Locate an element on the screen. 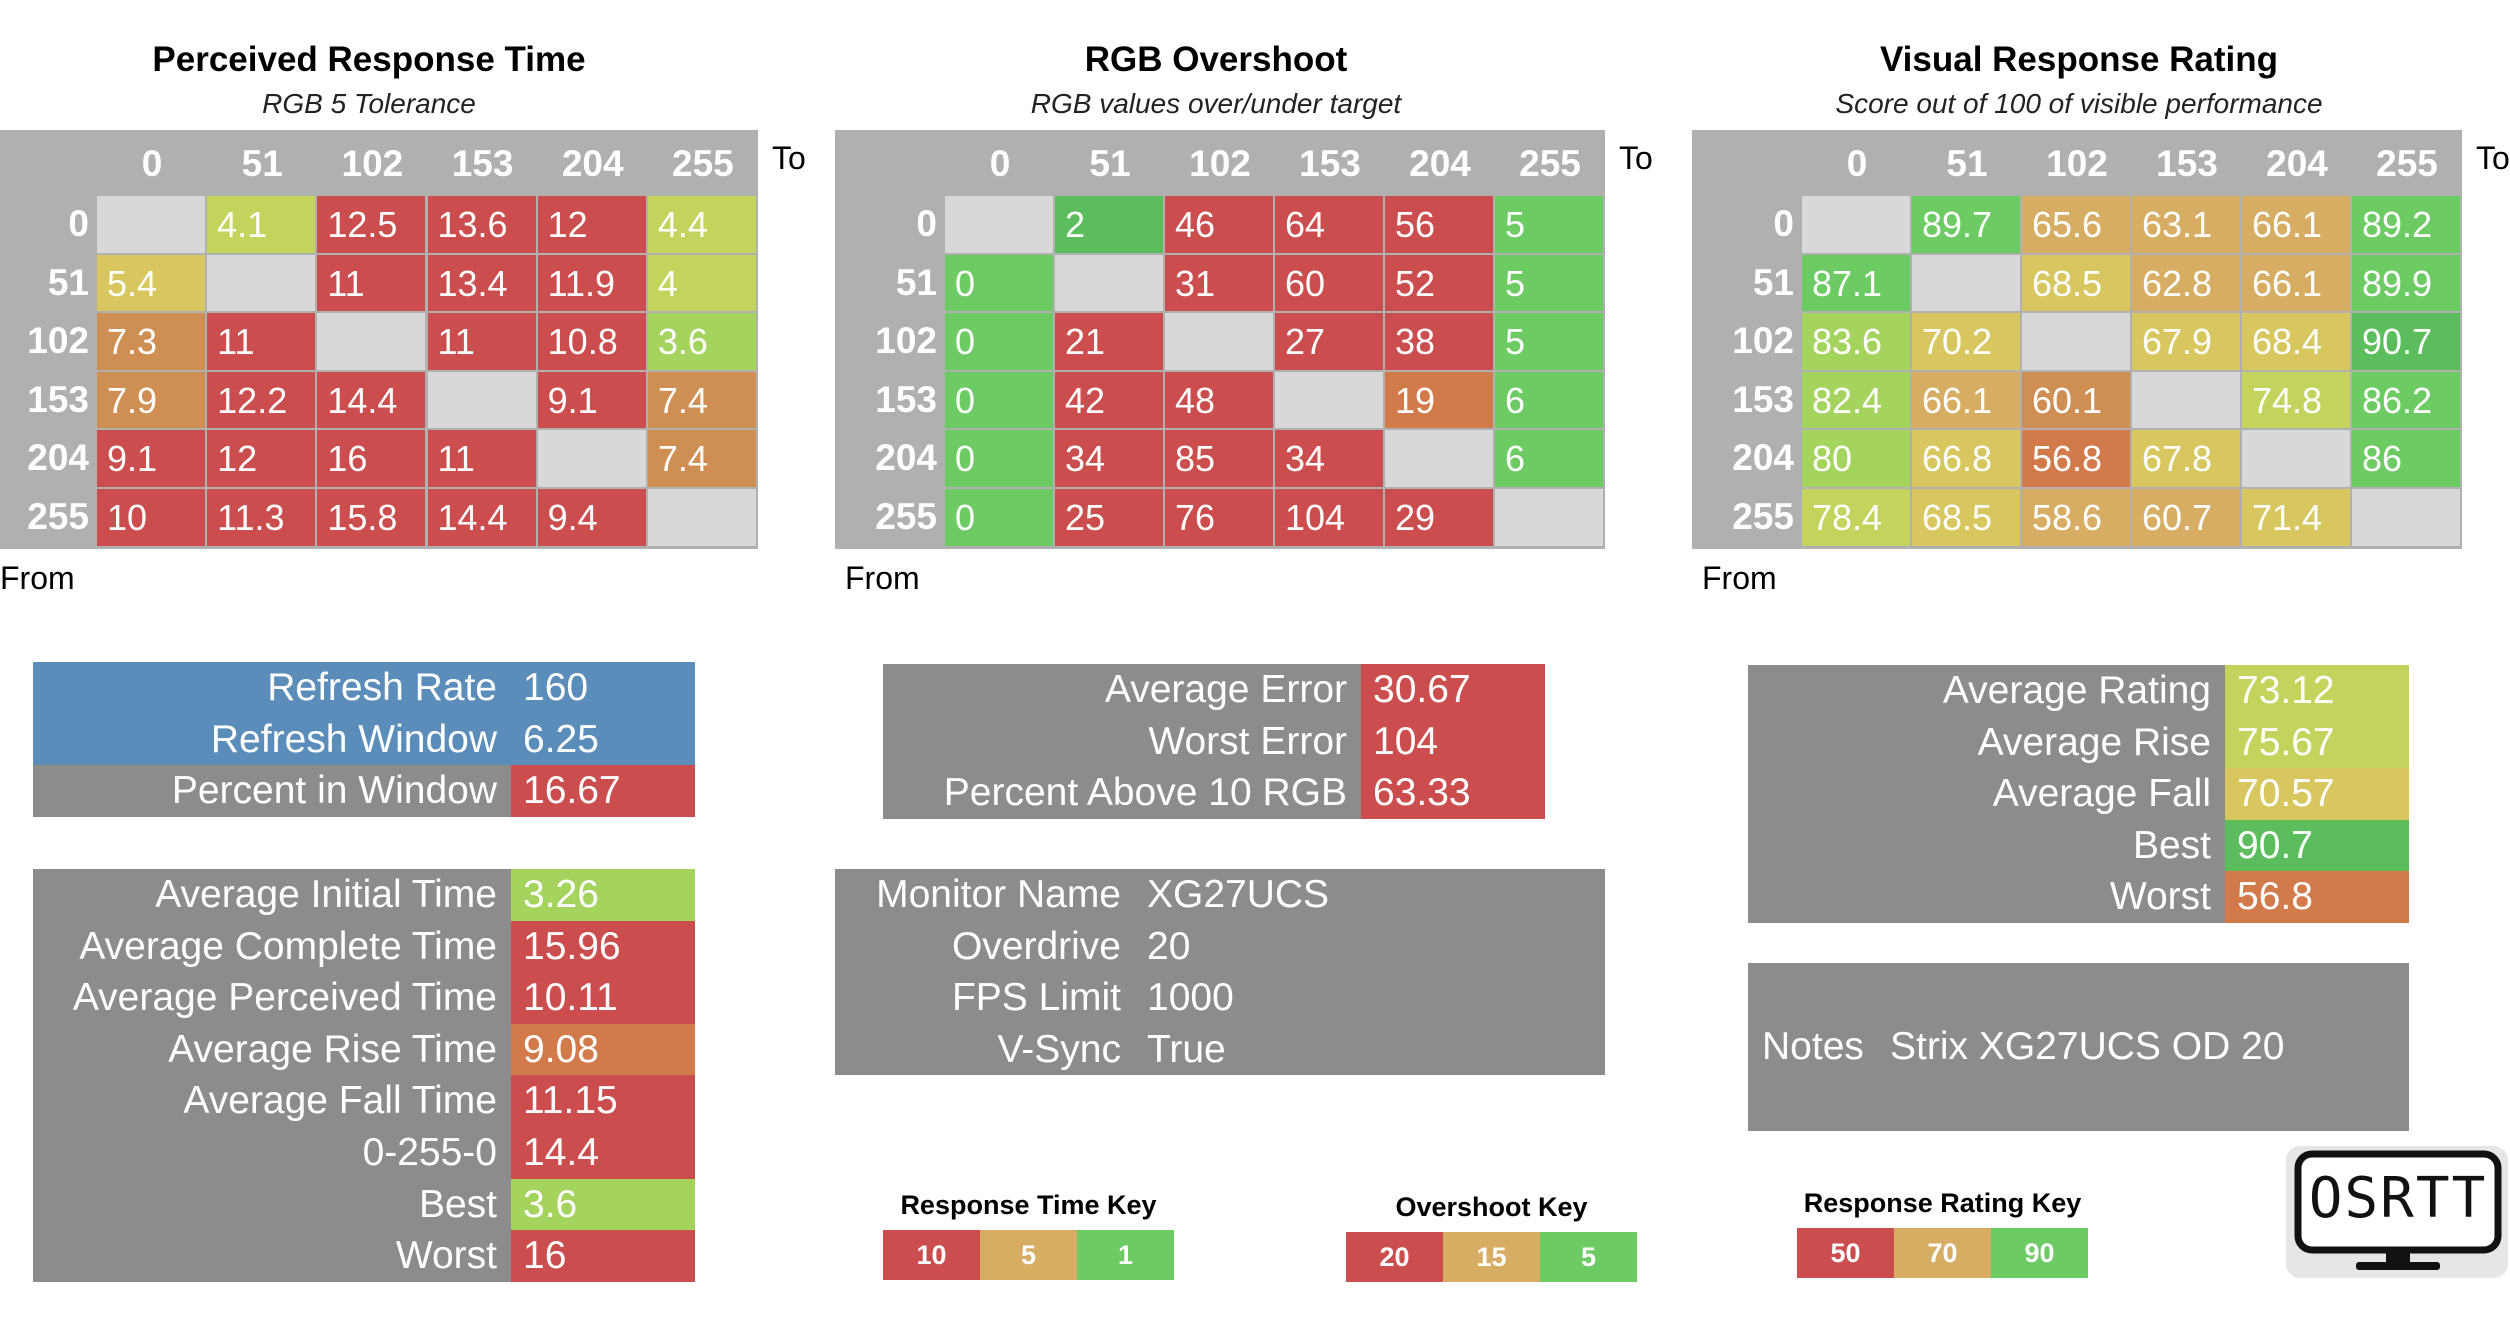 Image resolution: width=2510 pixels, height=1336 pixels. matrix-cell: 78.4 is located at coordinates (1856, 517).